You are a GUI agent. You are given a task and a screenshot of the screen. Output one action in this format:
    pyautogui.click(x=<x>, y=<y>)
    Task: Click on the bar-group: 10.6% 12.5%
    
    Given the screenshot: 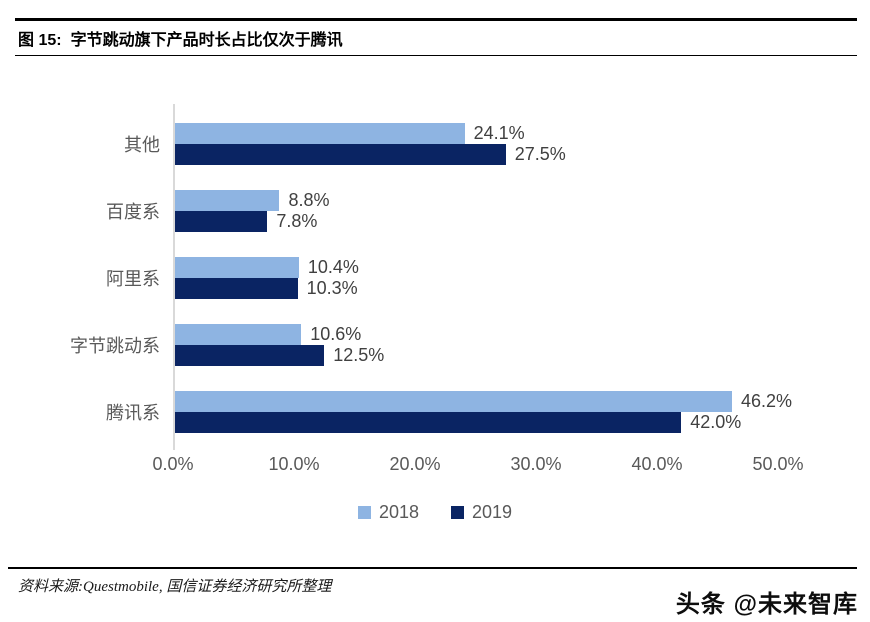 What is the action you would take?
    pyautogui.click(x=475, y=344)
    